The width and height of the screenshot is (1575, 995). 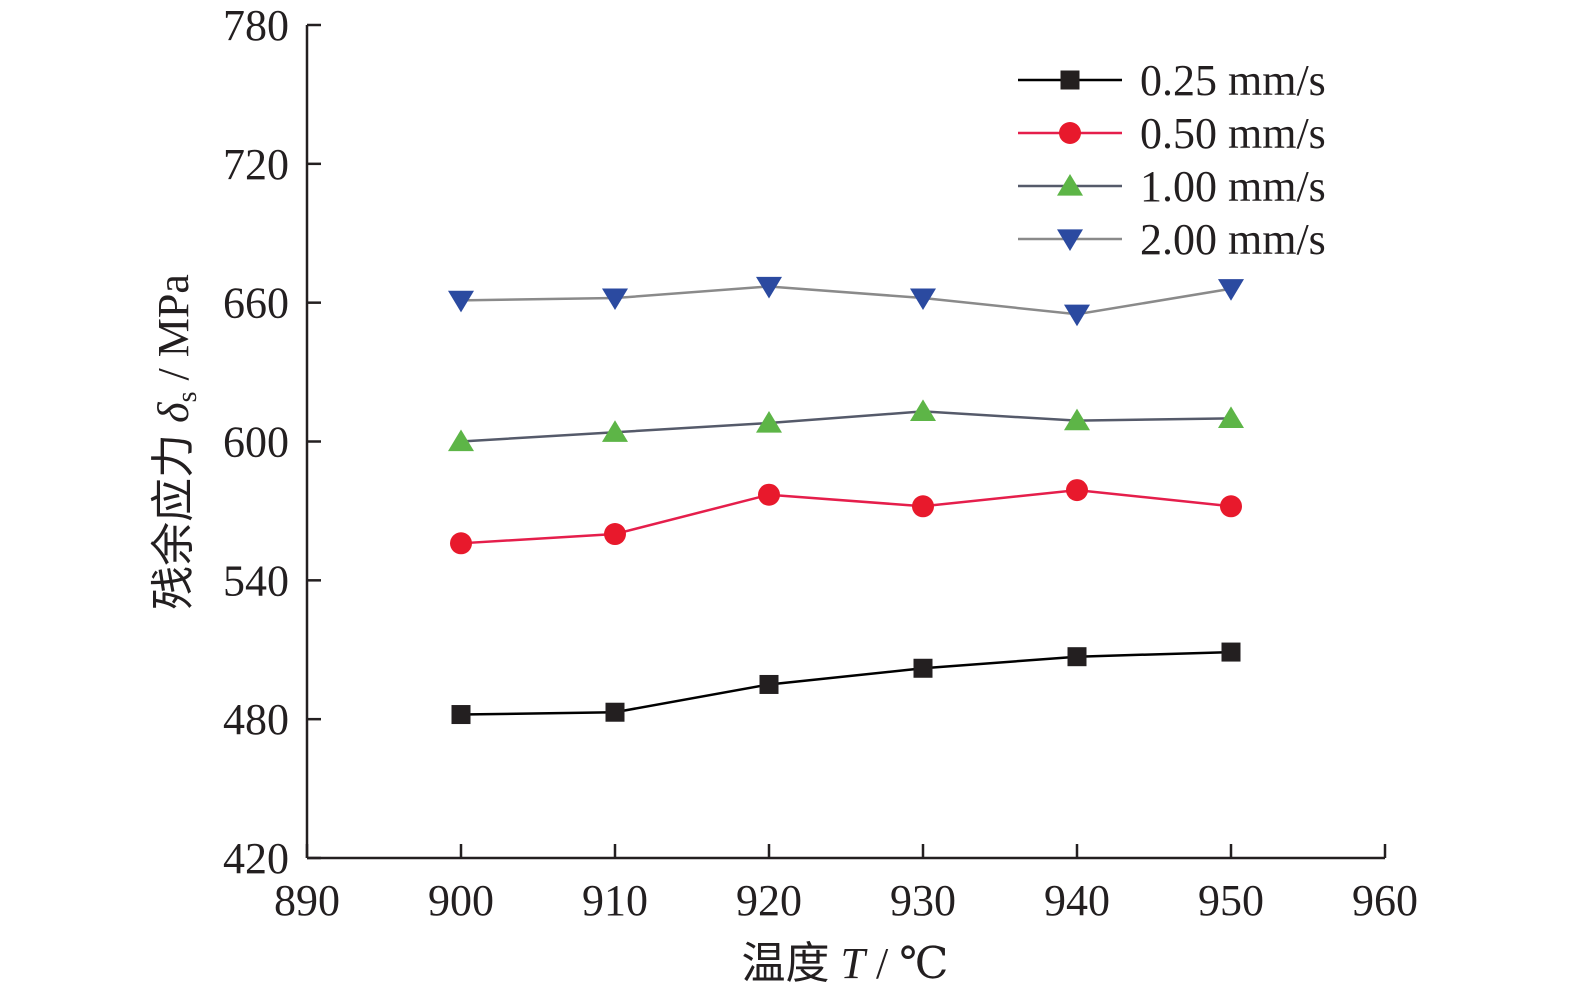 What do you see at coordinates (906, 963) in the screenshot?
I see `x-axis-title-suffix: / ℃` at bounding box center [906, 963].